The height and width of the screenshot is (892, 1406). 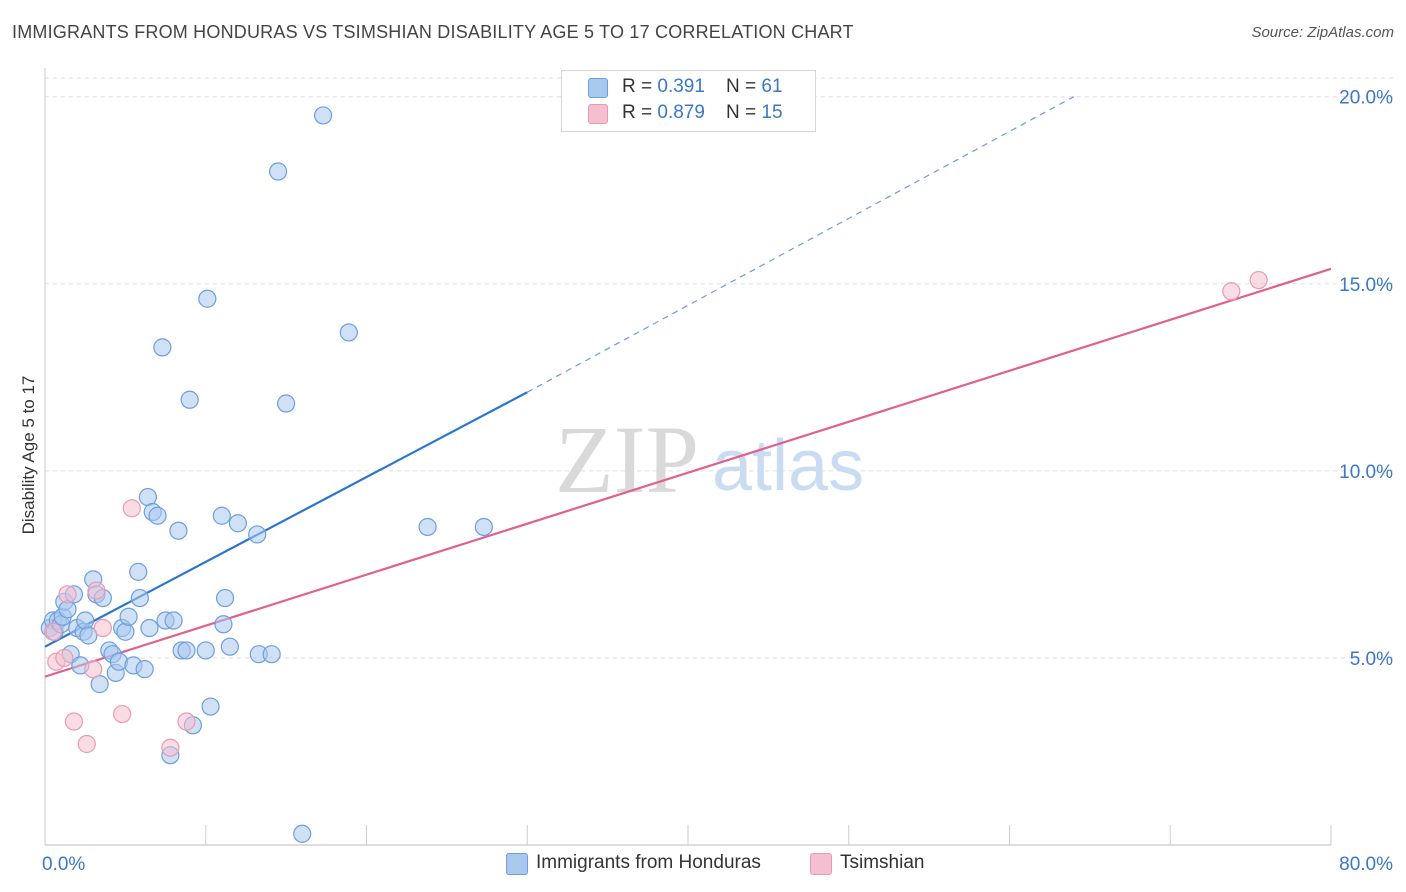 What do you see at coordinates (627, 459) in the screenshot?
I see `watermark-zip: ZIP` at bounding box center [627, 459].